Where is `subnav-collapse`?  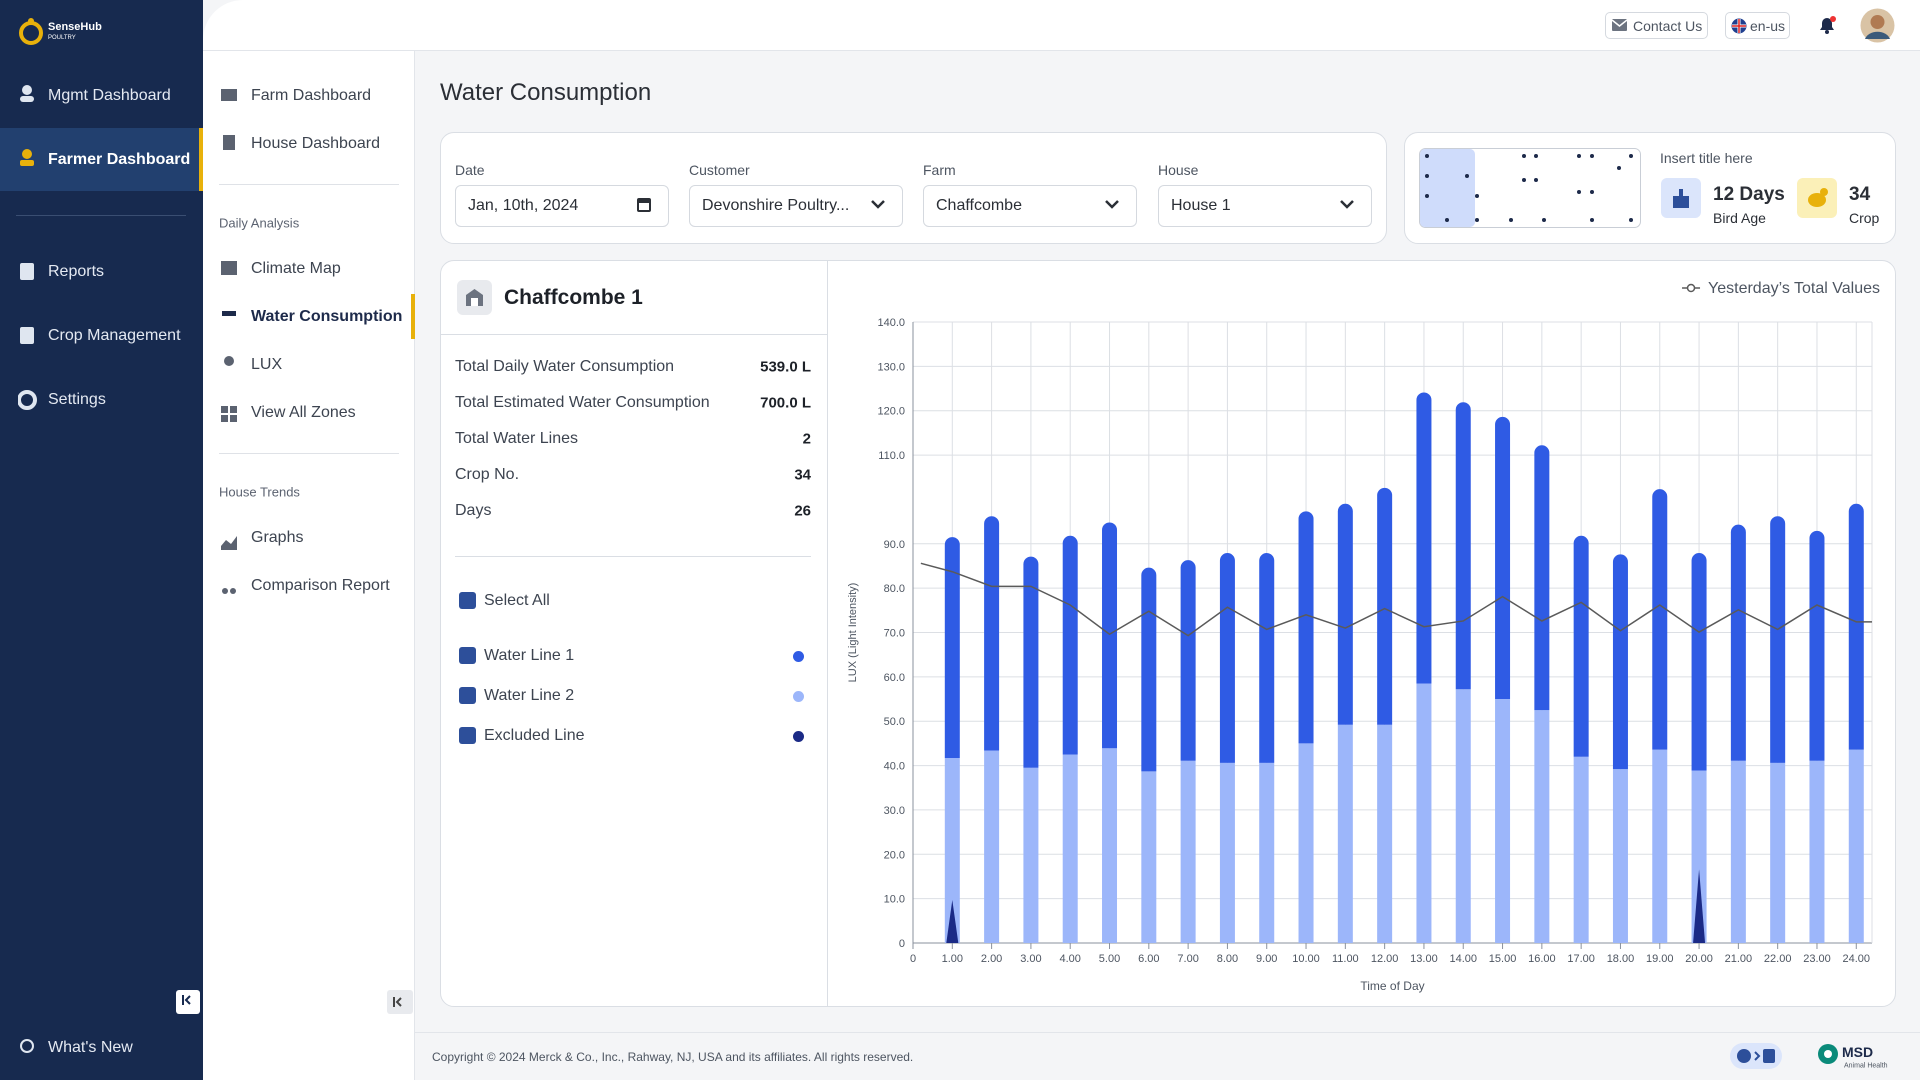
subnav-collapse is located at coordinates (400, 1002).